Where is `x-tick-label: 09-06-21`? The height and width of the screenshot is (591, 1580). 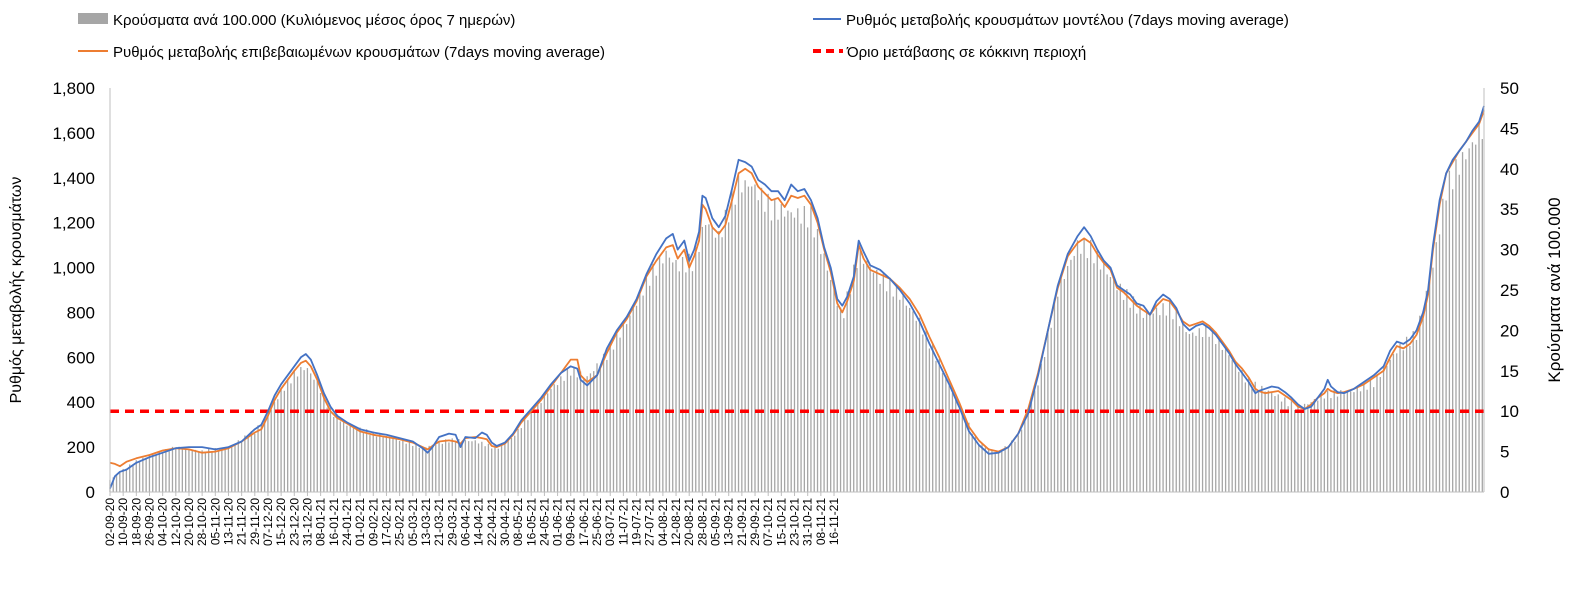 x-tick-label: 09-06-21 is located at coordinates (571, 522).